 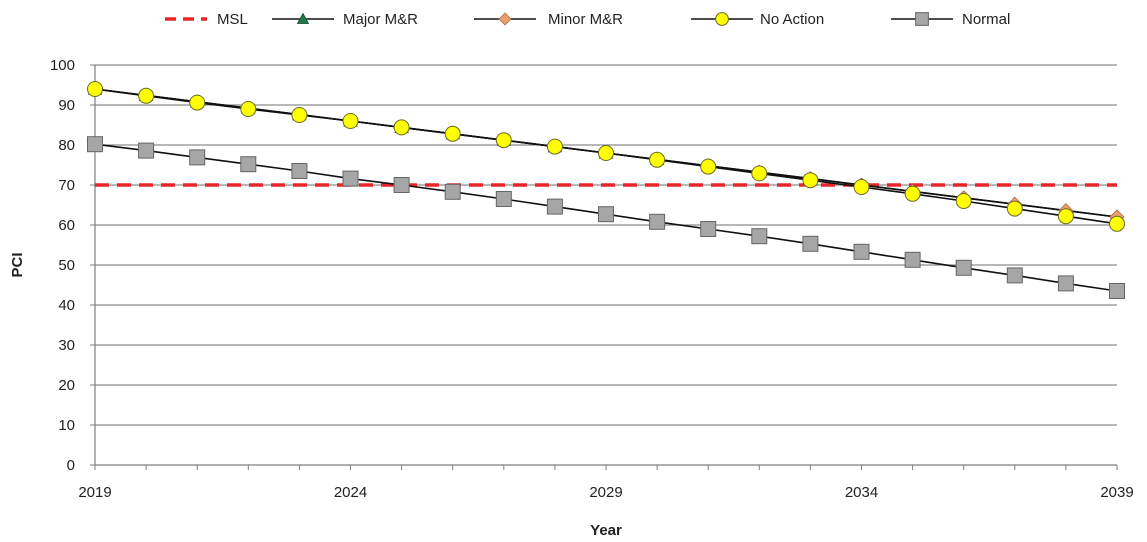 What do you see at coordinates (606, 530) in the screenshot?
I see `x-axis-title: Year` at bounding box center [606, 530].